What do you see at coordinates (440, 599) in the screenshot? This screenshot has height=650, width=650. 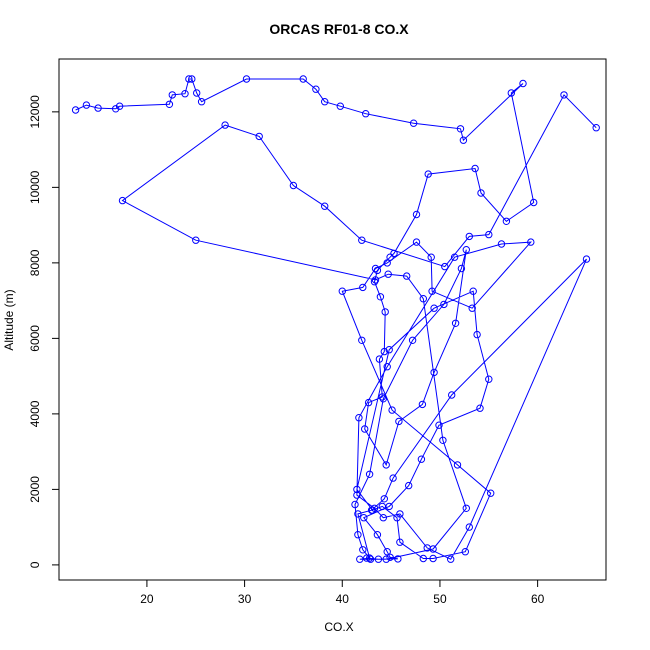 I see `x-tick-label: 50` at bounding box center [440, 599].